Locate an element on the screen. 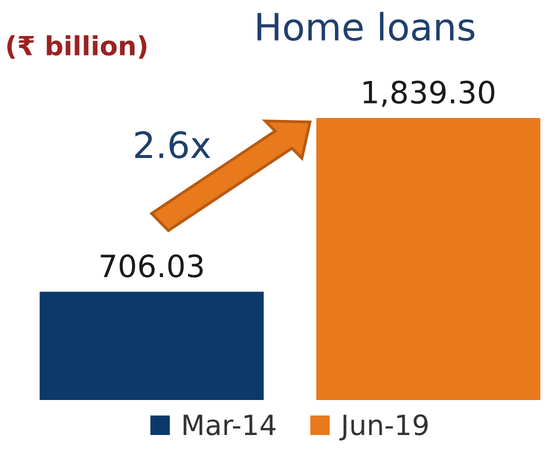 The image size is (556, 458). legend-label: Mar-14 is located at coordinates (230, 425).